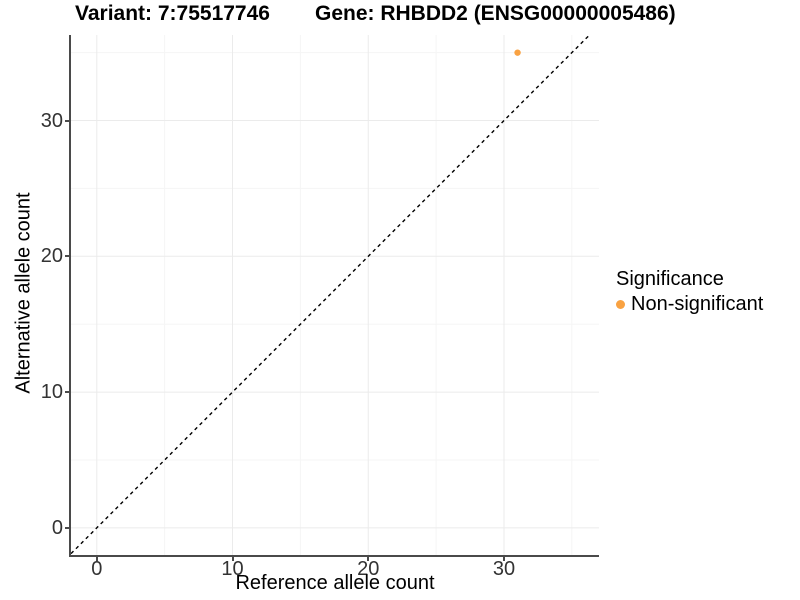 Image resolution: width=800 pixels, height=600 pixels. What do you see at coordinates (708, 291) in the screenshot?
I see `legend: Significance Non-significant` at bounding box center [708, 291].